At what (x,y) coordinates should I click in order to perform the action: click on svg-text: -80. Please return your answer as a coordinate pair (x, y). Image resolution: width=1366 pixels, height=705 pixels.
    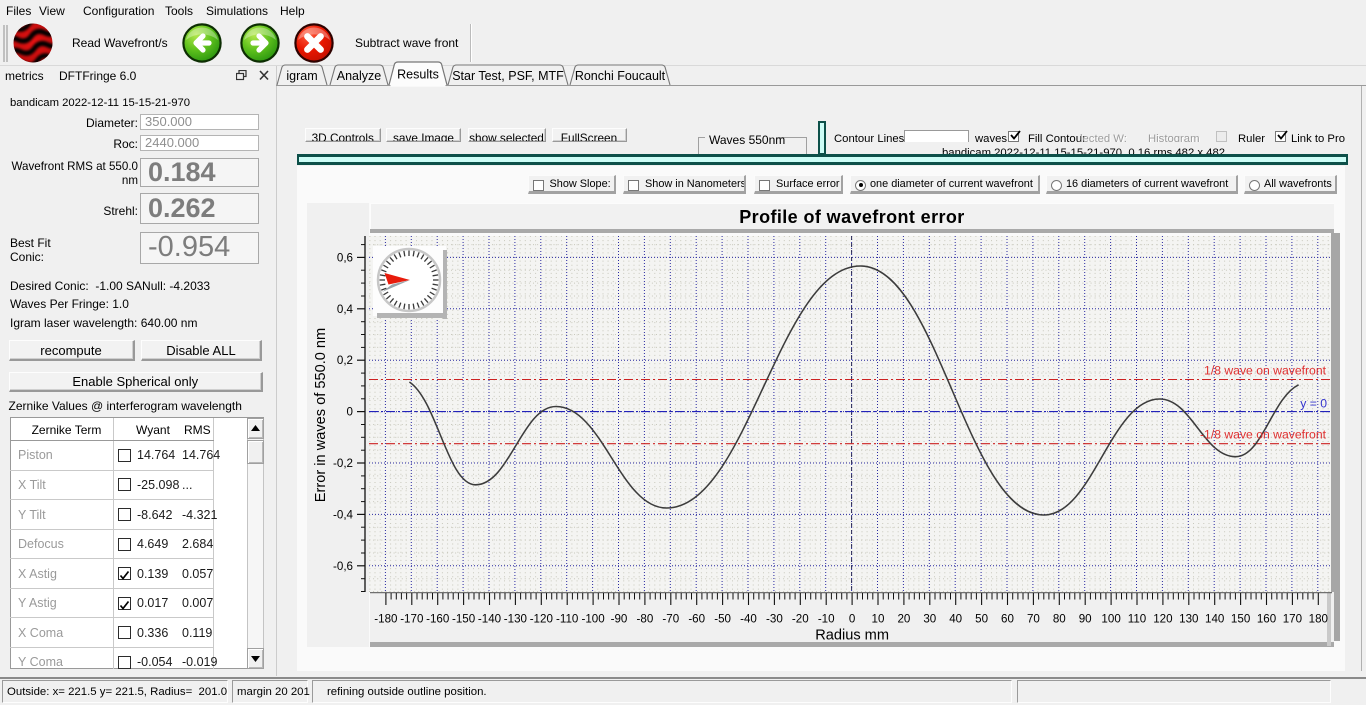
    Looking at the image, I should click on (644, 619).